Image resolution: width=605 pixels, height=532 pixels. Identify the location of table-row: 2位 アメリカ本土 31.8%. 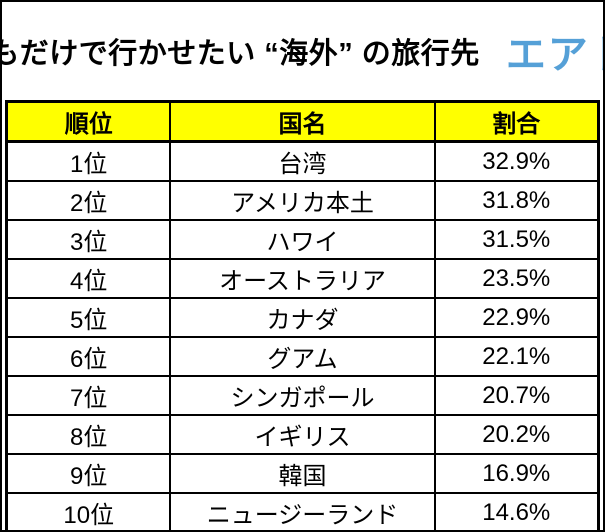
(302, 200).